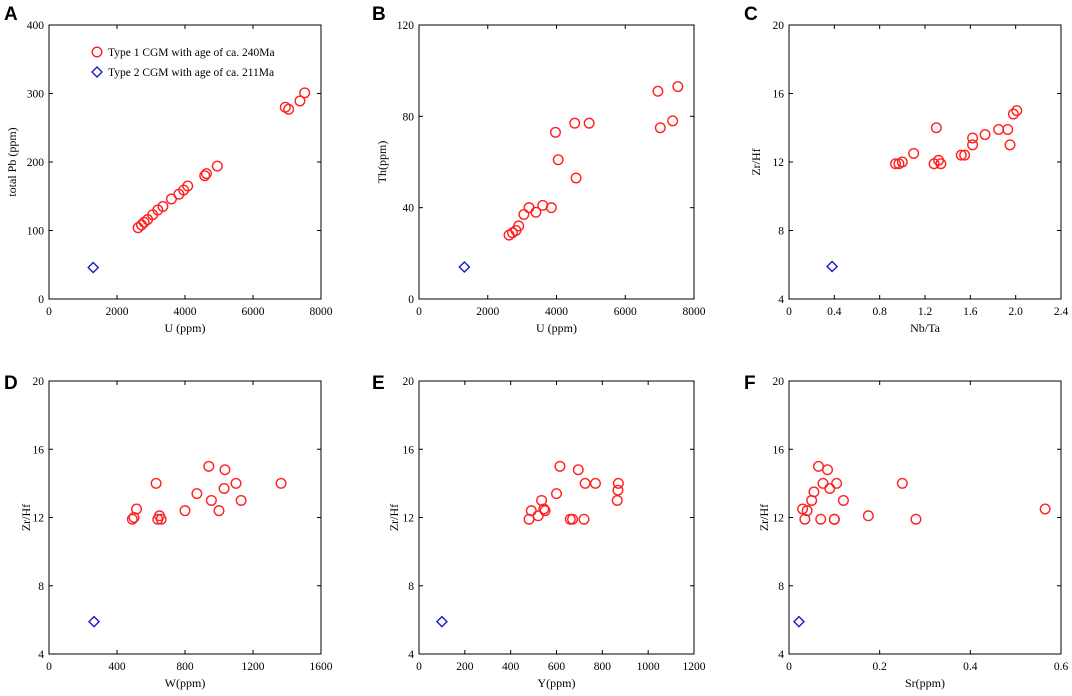 The width and height of the screenshot is (1072, 696). Describe the element at coordinates (750, 383) in the screenshot. I see `panel-letter-f: F` at that location.